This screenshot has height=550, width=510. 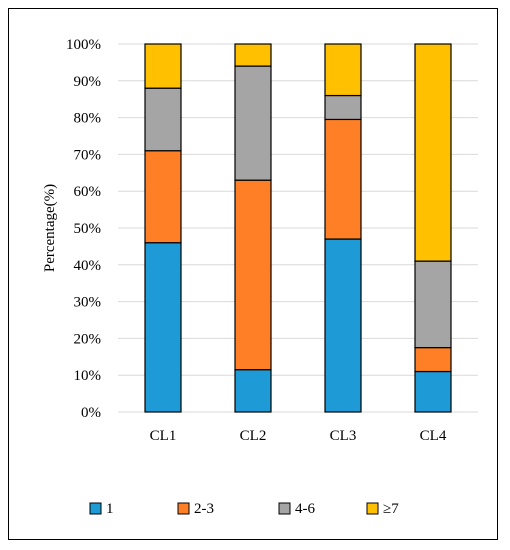 I want to click on y-tick-label: 40%, so click(x=88, y=266).